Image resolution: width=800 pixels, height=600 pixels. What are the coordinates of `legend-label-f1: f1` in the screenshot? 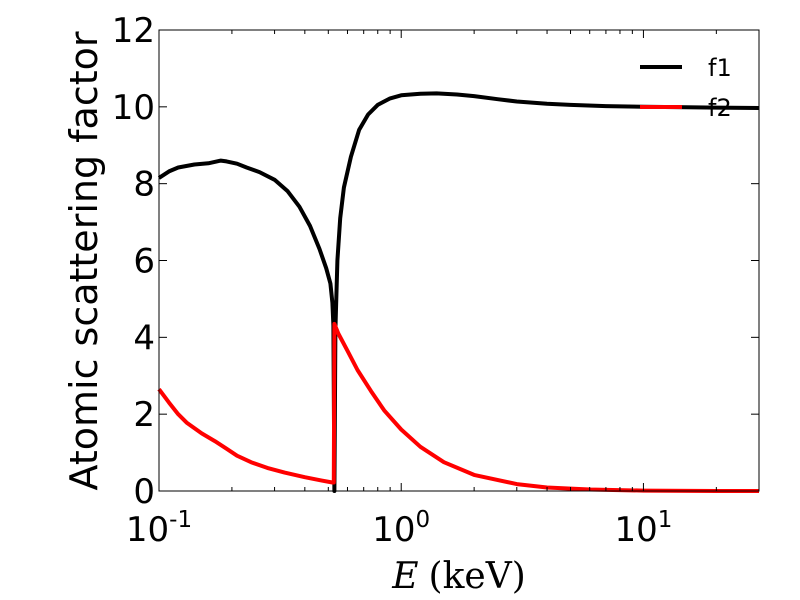 It's located at (720, 68).